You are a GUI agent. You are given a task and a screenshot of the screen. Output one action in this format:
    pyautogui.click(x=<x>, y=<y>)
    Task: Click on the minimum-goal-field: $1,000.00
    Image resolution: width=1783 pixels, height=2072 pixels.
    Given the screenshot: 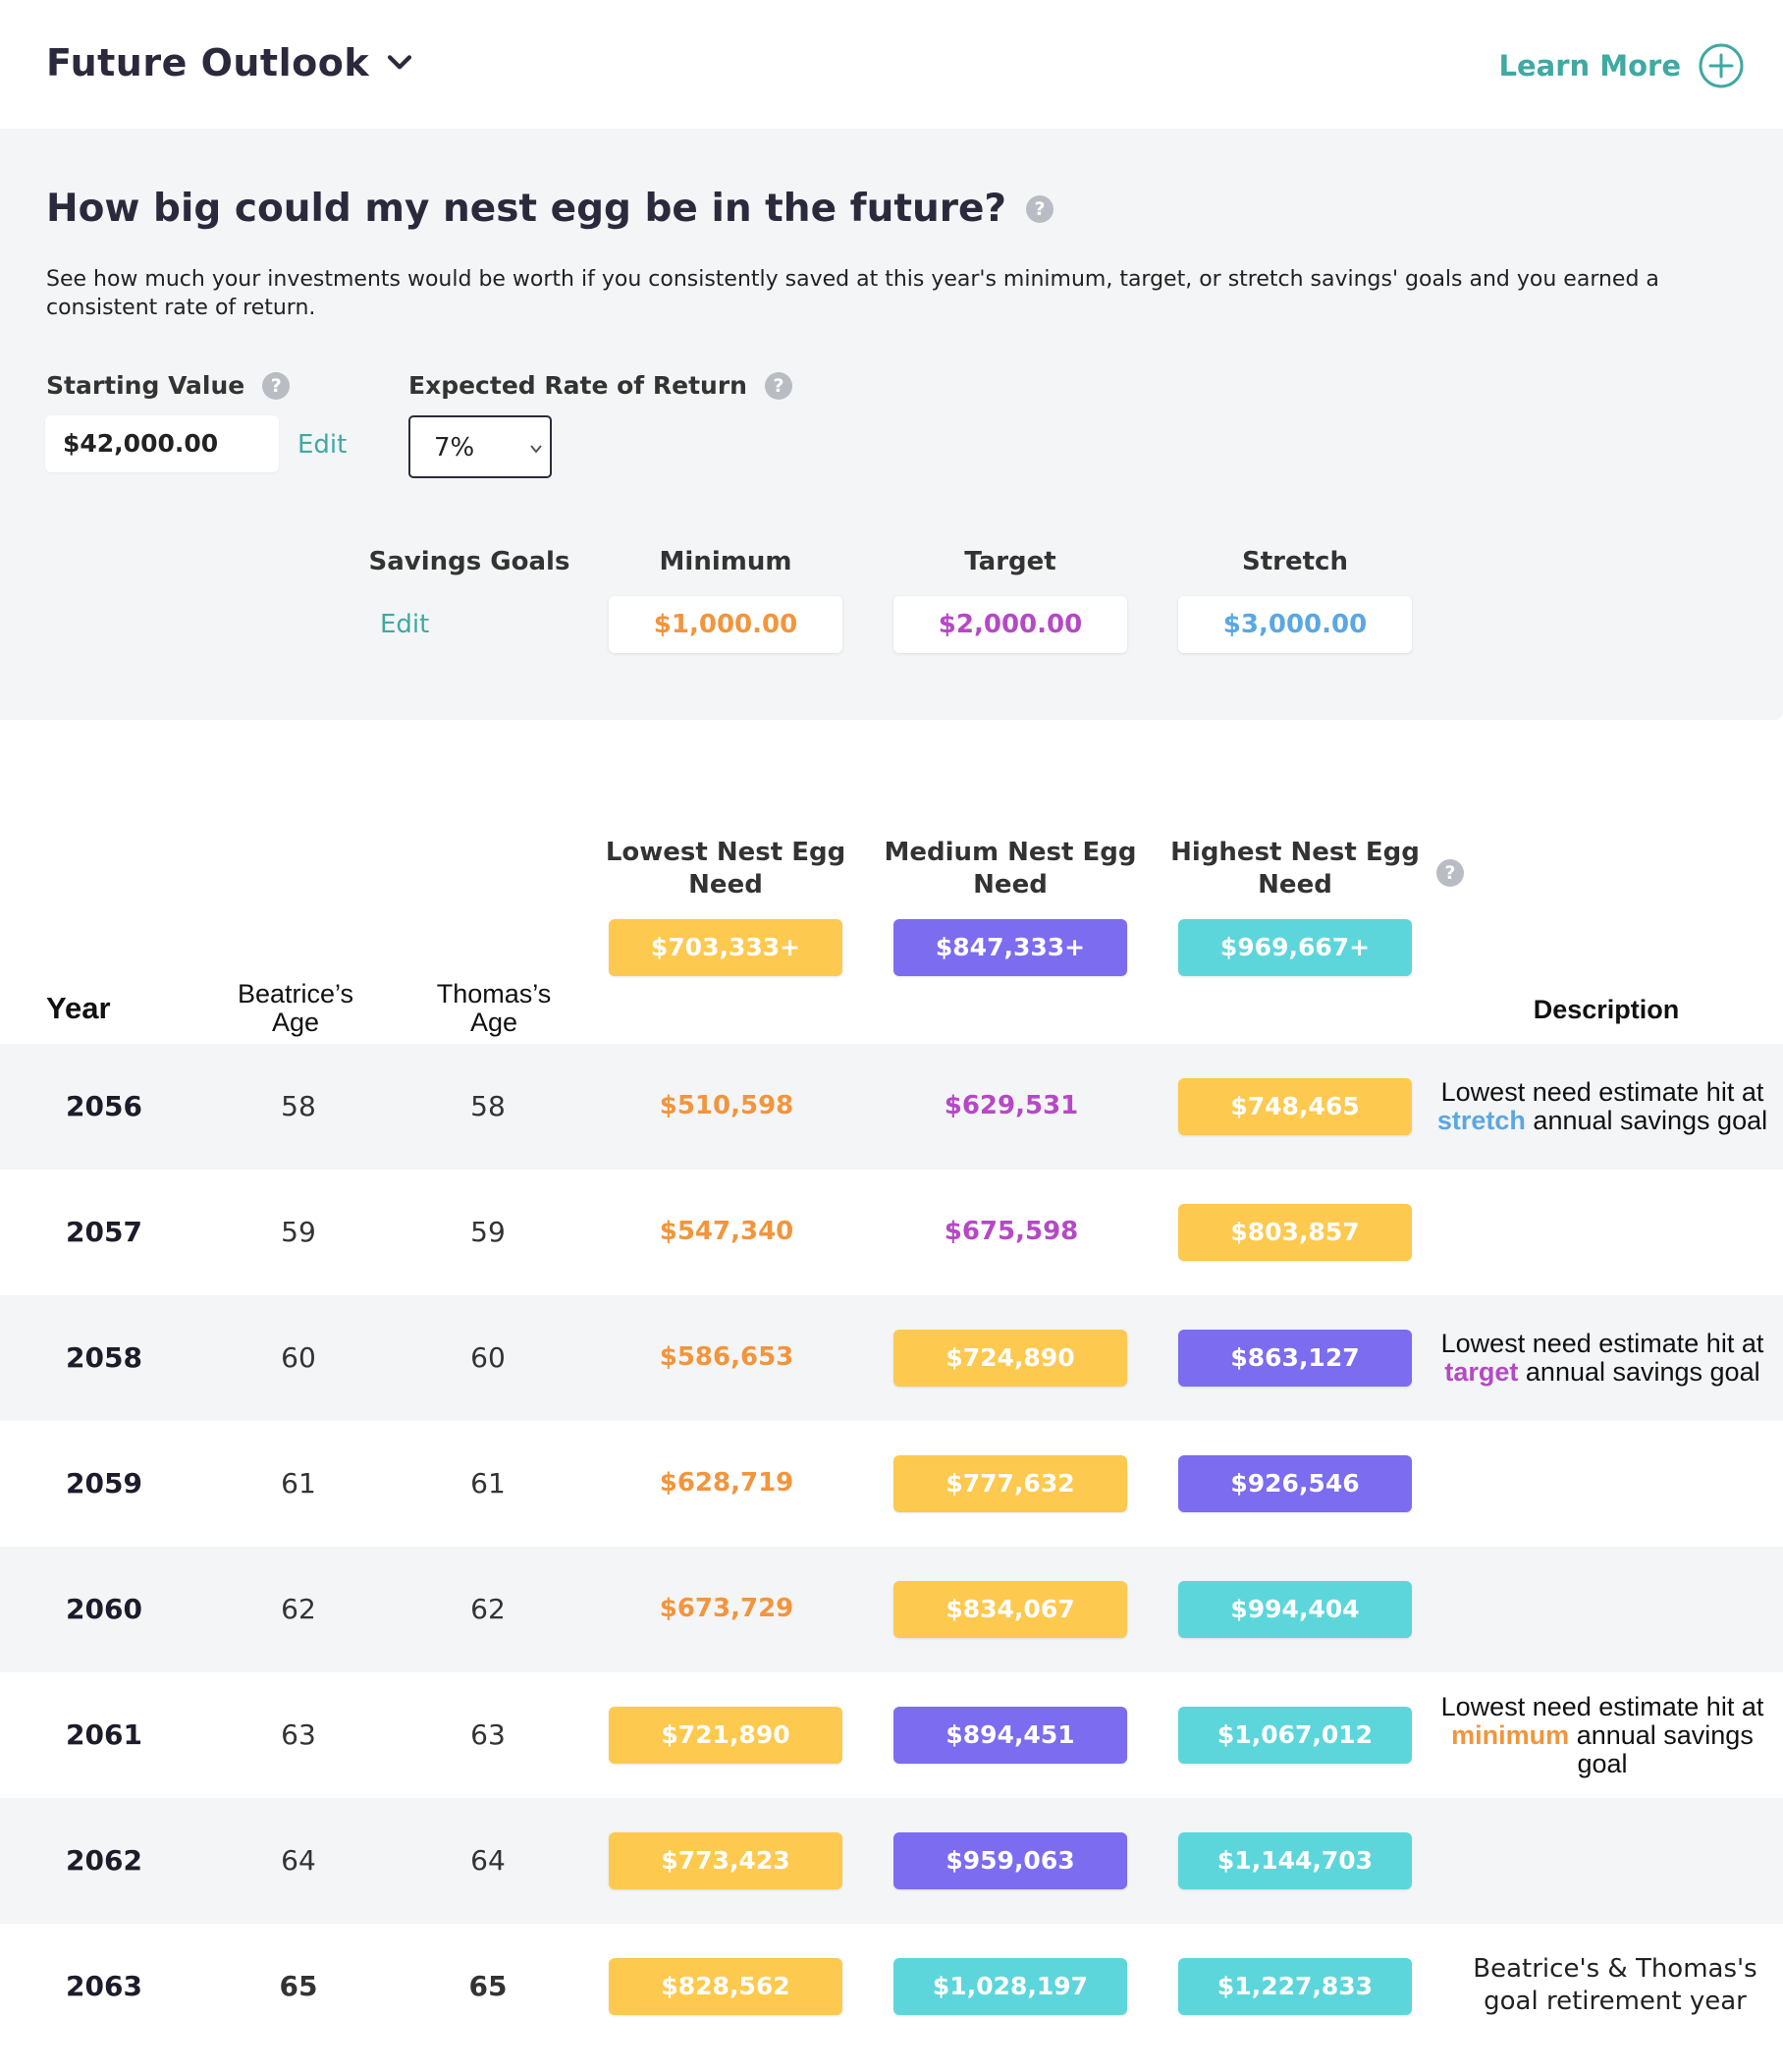 What is the action you would take?
    pyautogui.click(x=725, y=624)
    